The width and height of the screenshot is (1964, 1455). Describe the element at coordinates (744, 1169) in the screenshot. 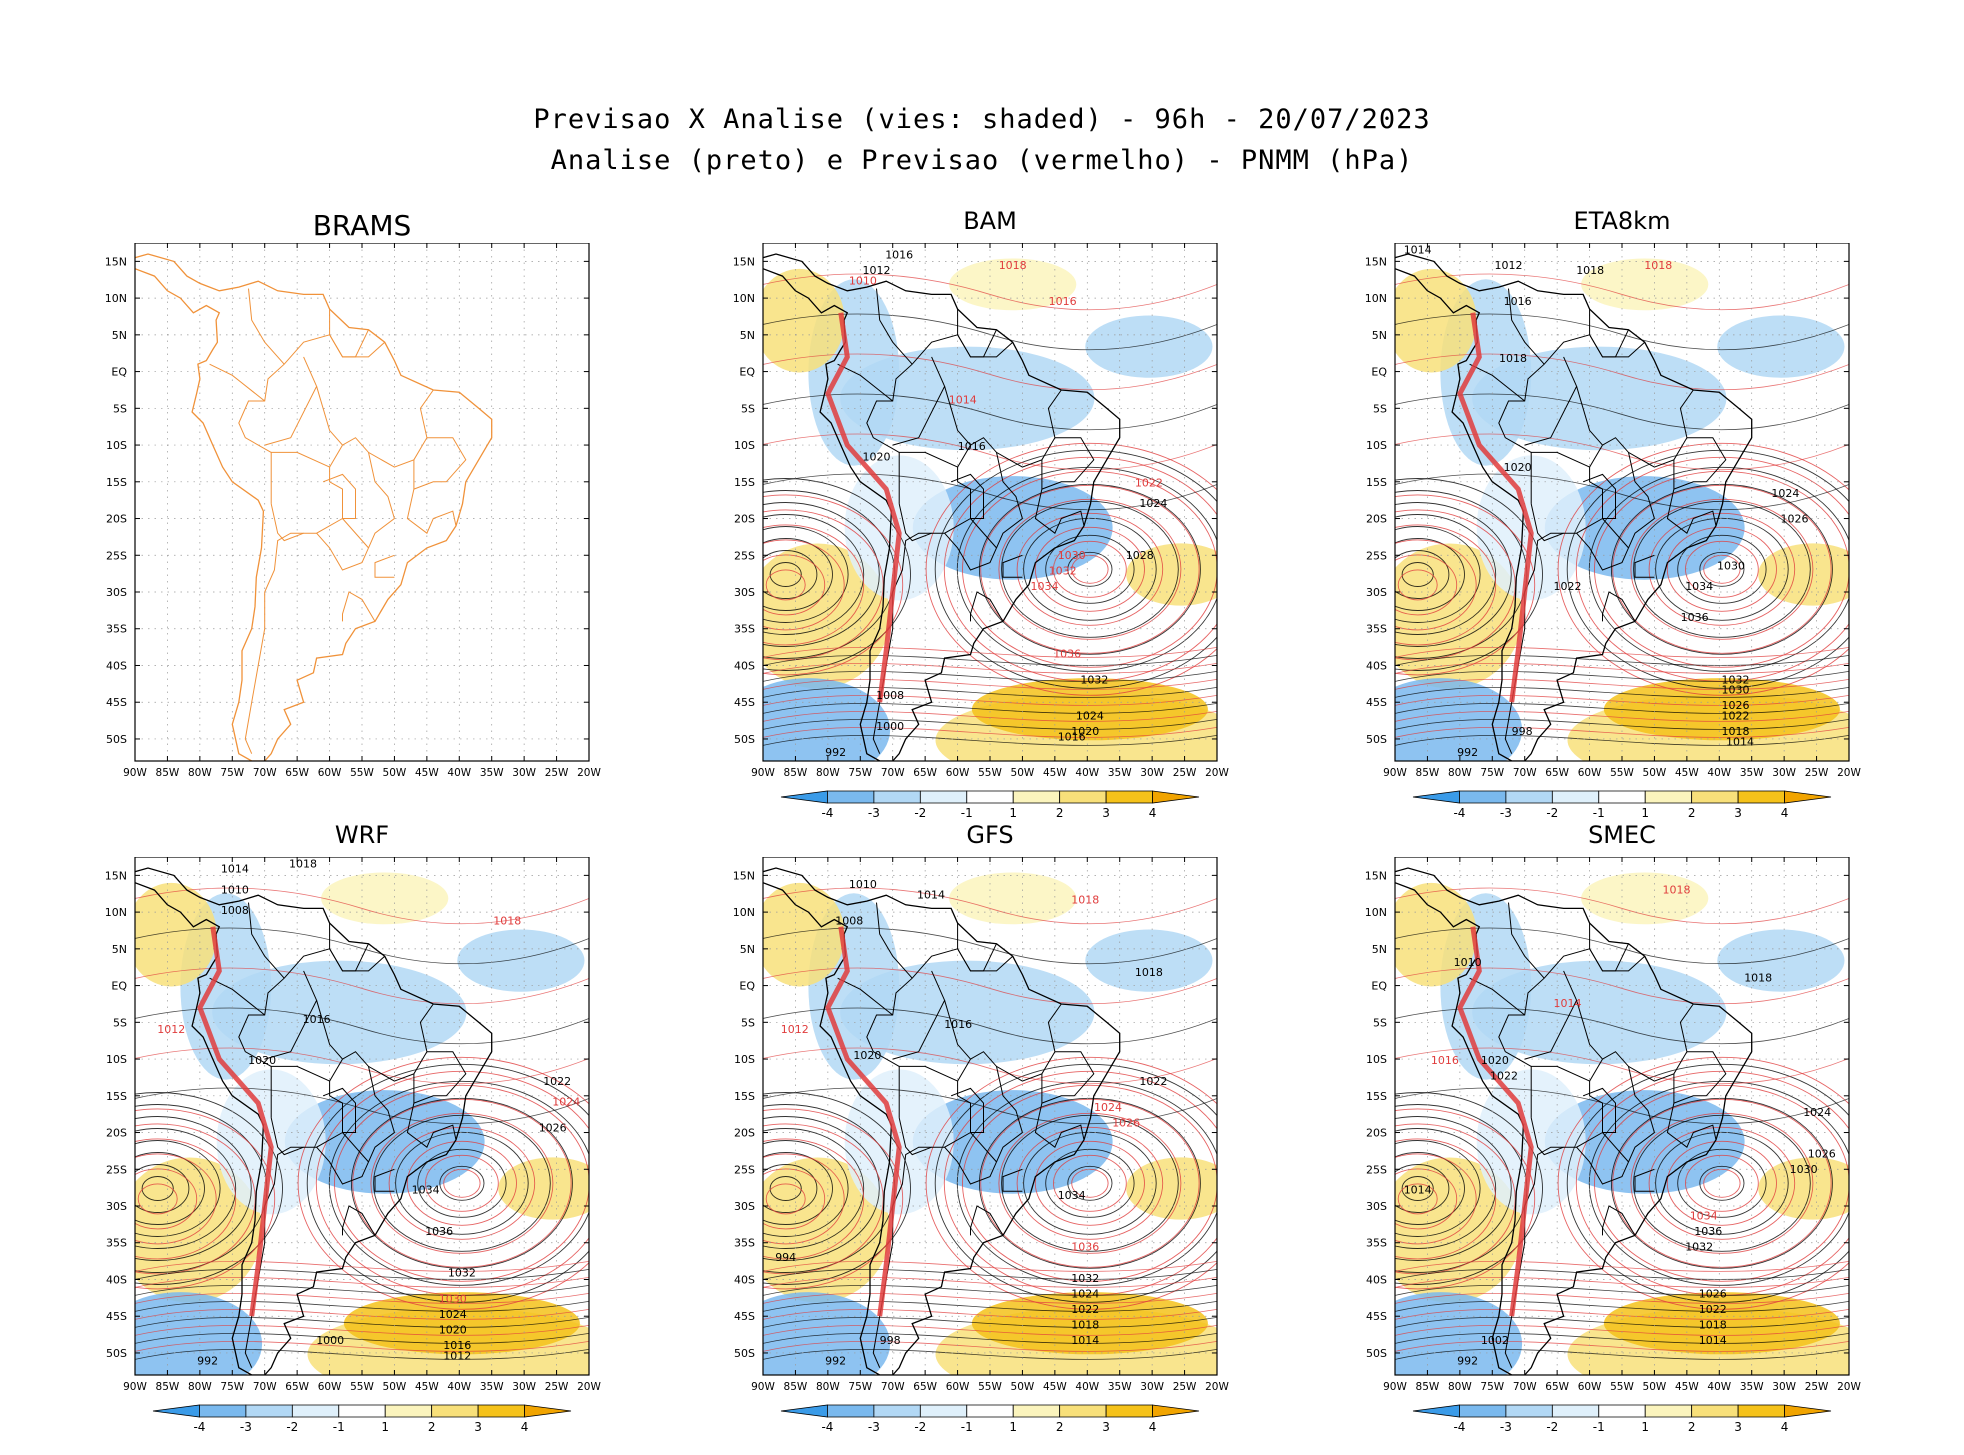

I see `lat-tick-label: 25S` at that location.